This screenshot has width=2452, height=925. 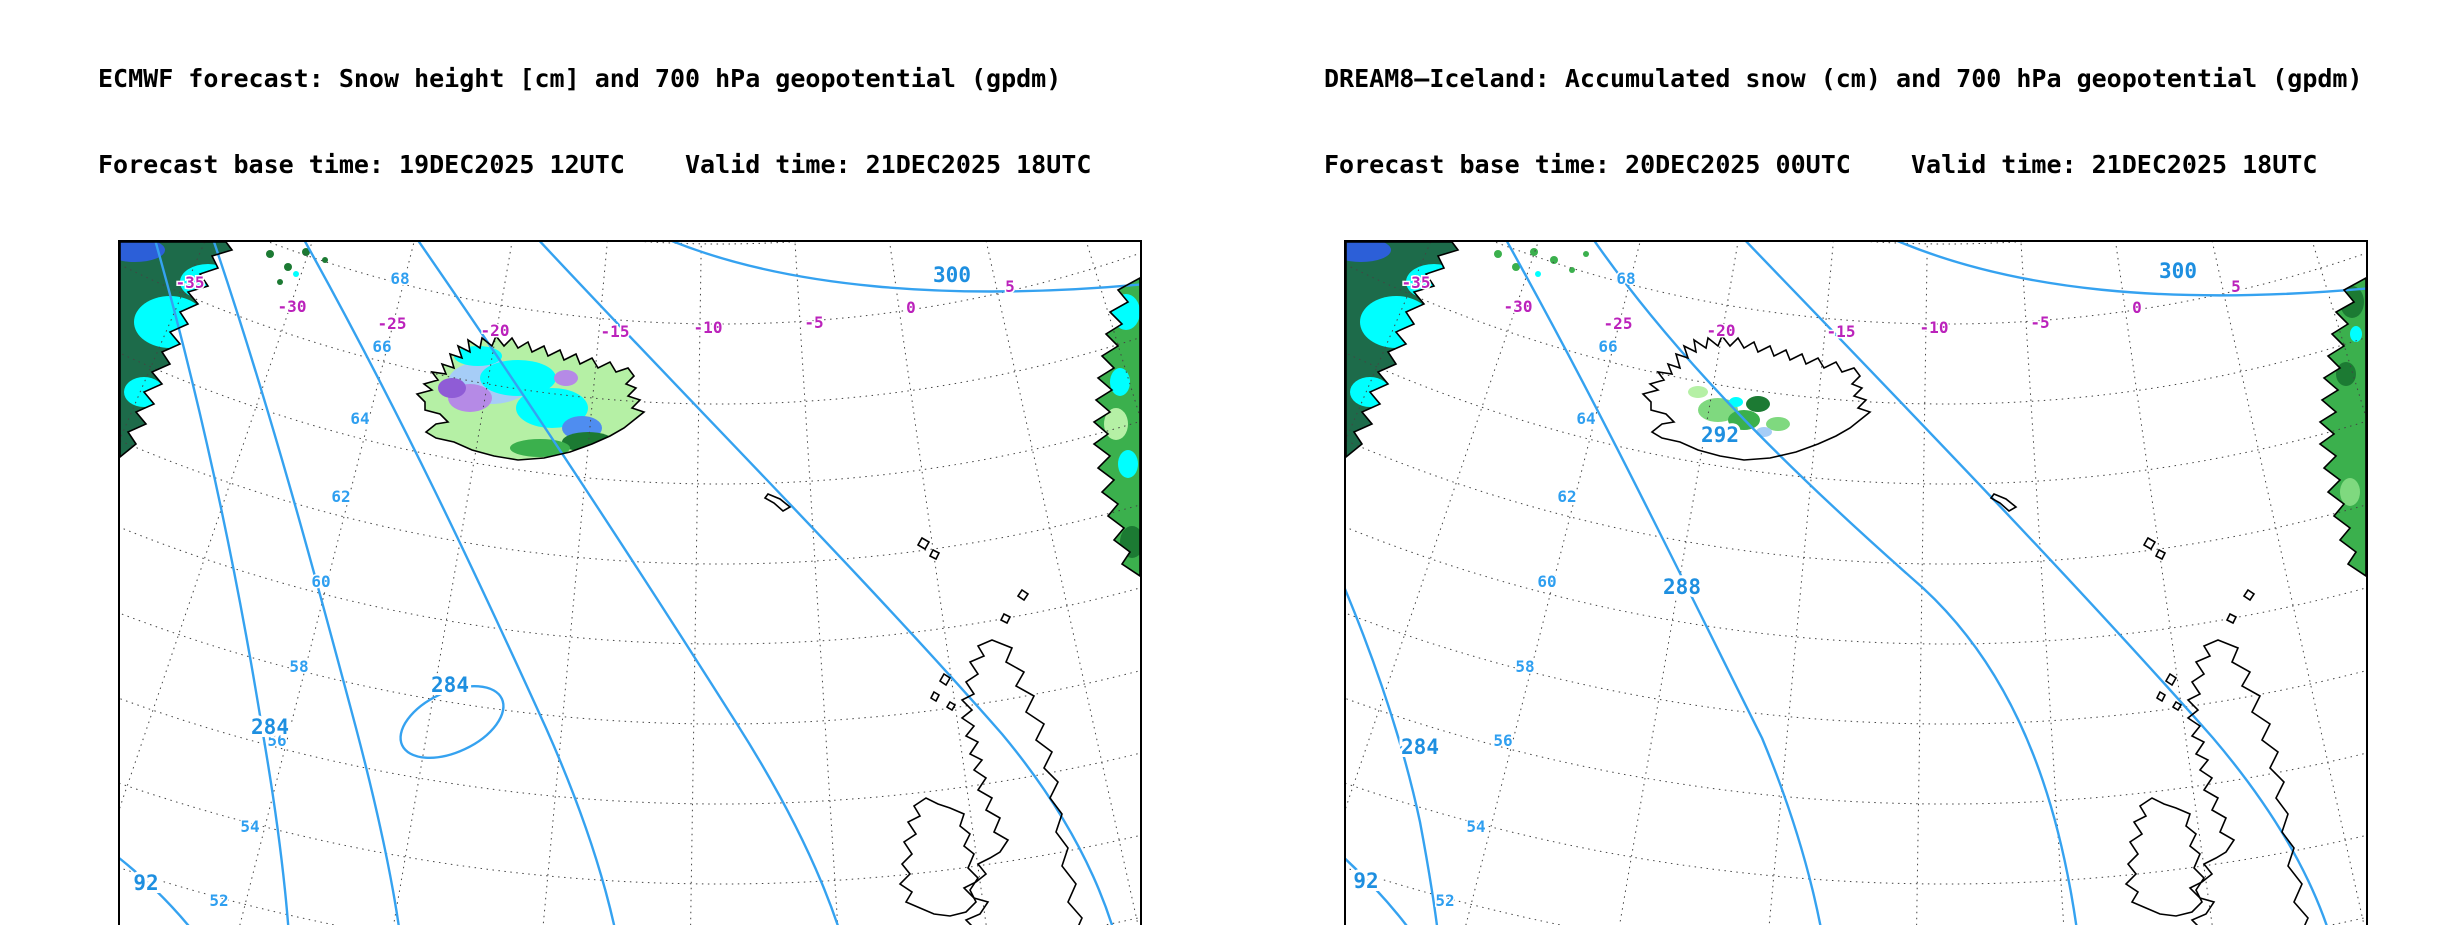 What do you see at coordinates (381, 346) in the screenshot?
I see `latitude-label: 66` at bounding box center [381, 346].